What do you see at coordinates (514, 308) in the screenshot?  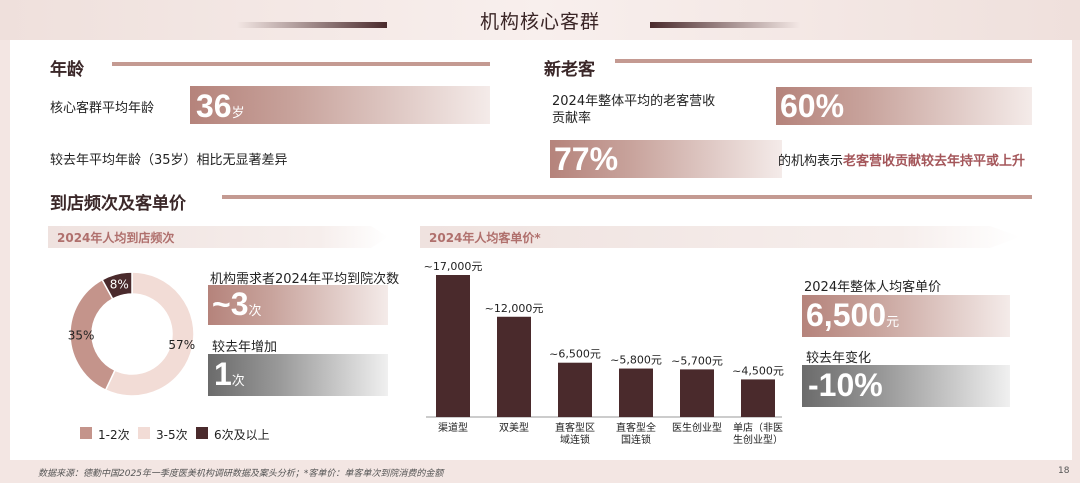 I see `bar-value-label-2: ~12,000元` at bounding box center [514, 308].